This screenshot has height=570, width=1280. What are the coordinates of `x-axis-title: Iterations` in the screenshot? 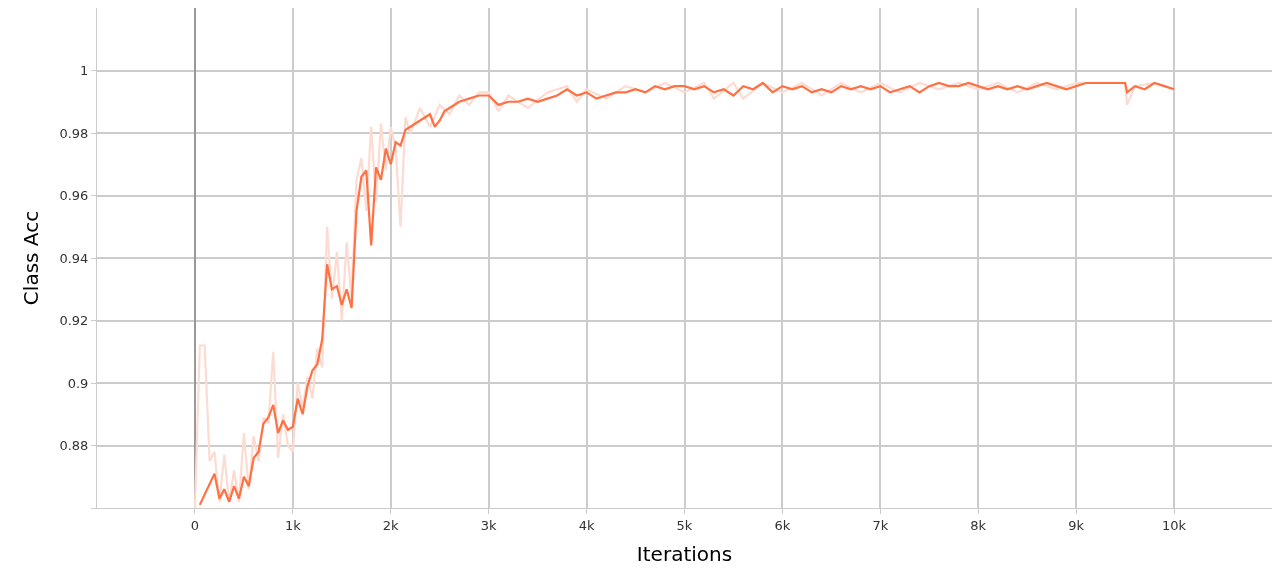 It's located at (684, 554).